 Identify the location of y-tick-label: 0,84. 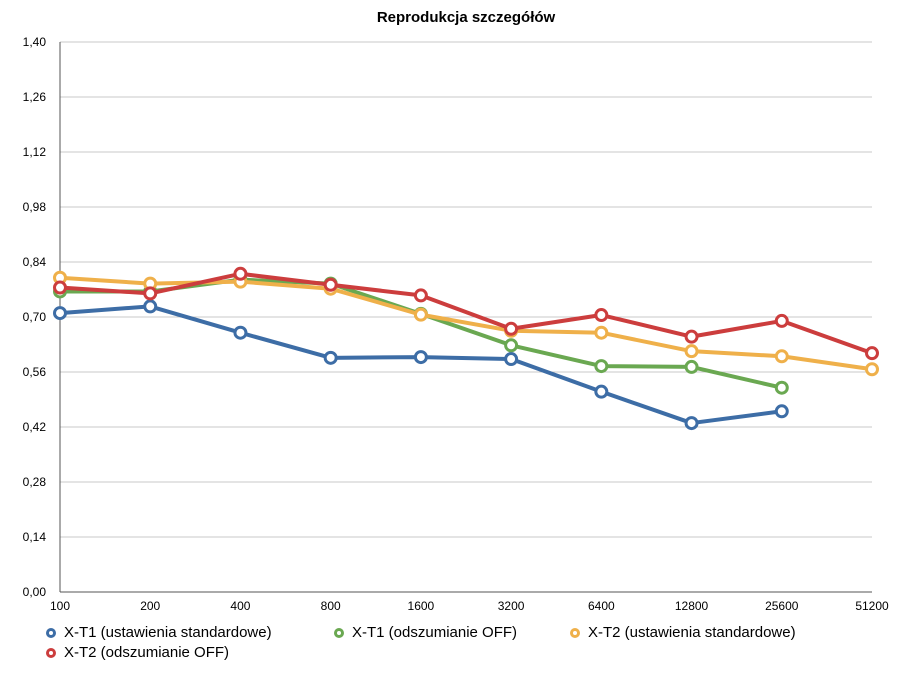
(35, 262).